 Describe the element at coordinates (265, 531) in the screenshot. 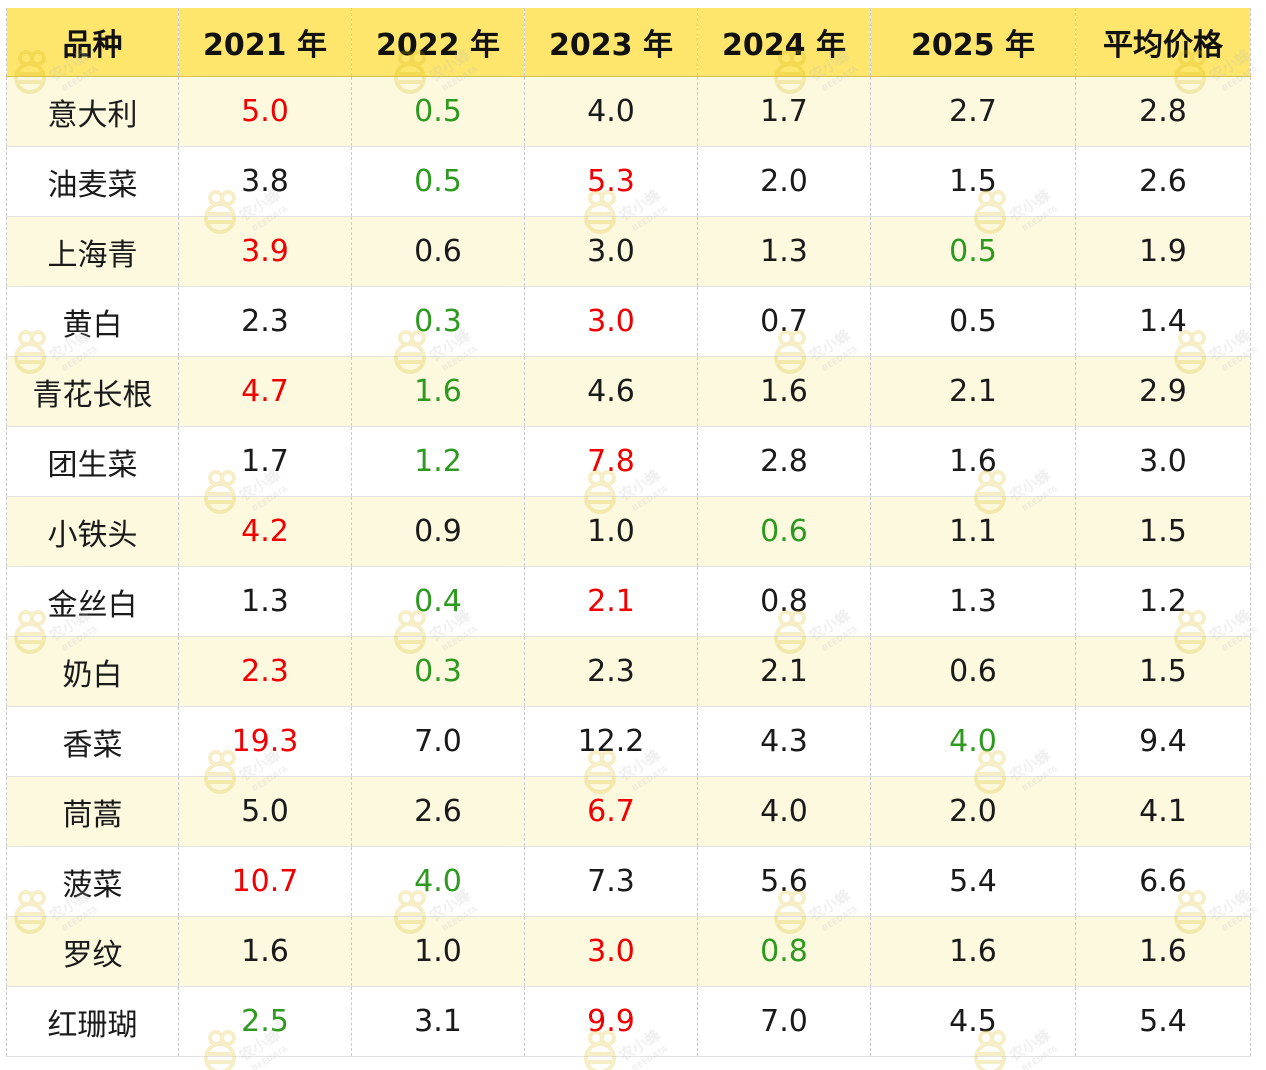

I see `price-cell: 4.2` at that location.